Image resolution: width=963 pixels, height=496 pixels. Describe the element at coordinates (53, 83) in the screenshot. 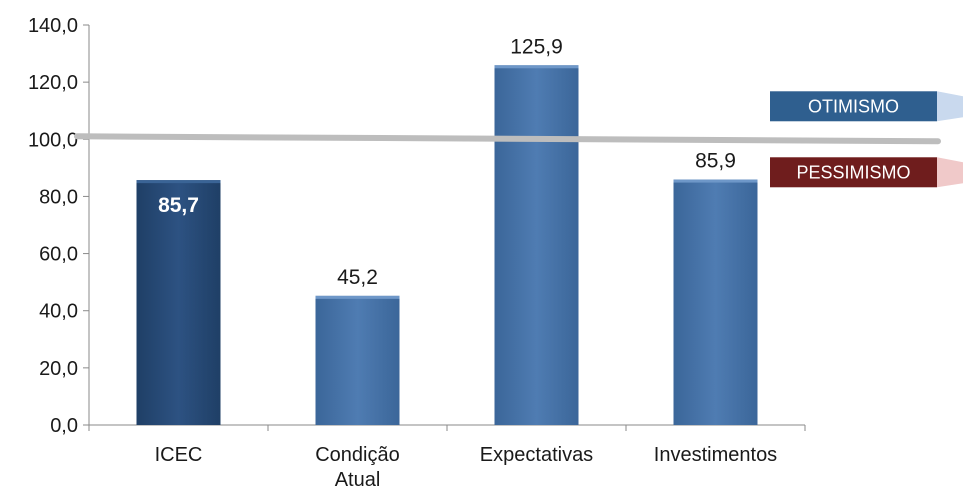

I see `y-tick-label: 120,0` at that location.